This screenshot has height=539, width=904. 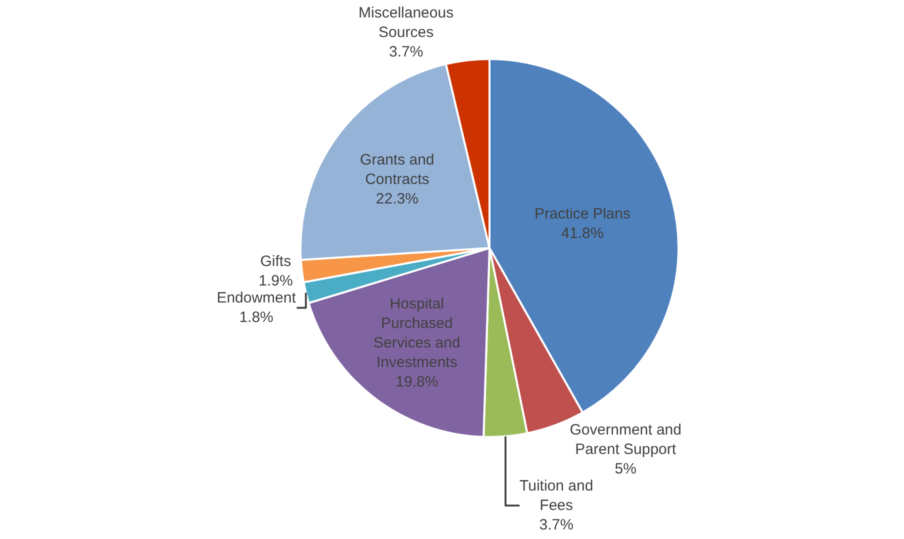 I want to click on slice-label: Miscellaneous Sources, so click(x=406, y=23).